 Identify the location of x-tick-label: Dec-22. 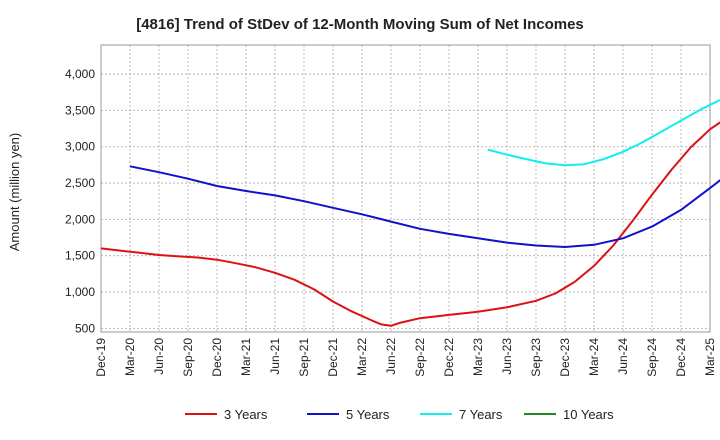
(449, 357).